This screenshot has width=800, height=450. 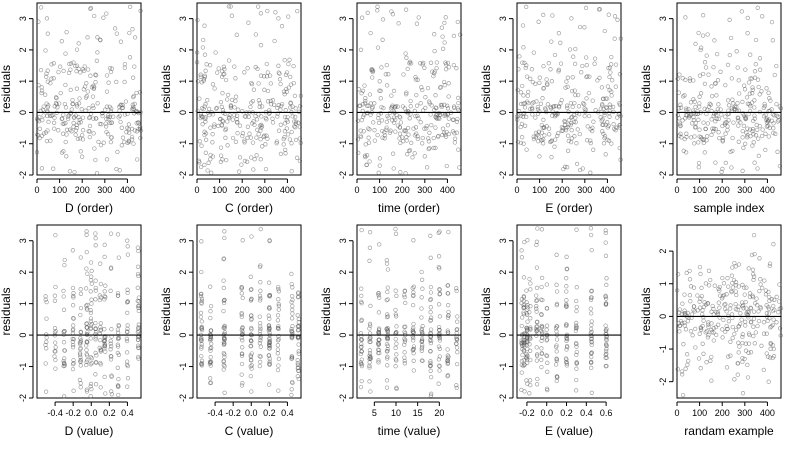 What do you see at coordinates (166, 89) in the screenshot?
I see `y-axis-label: residuals` at bounding box center [166, 89].